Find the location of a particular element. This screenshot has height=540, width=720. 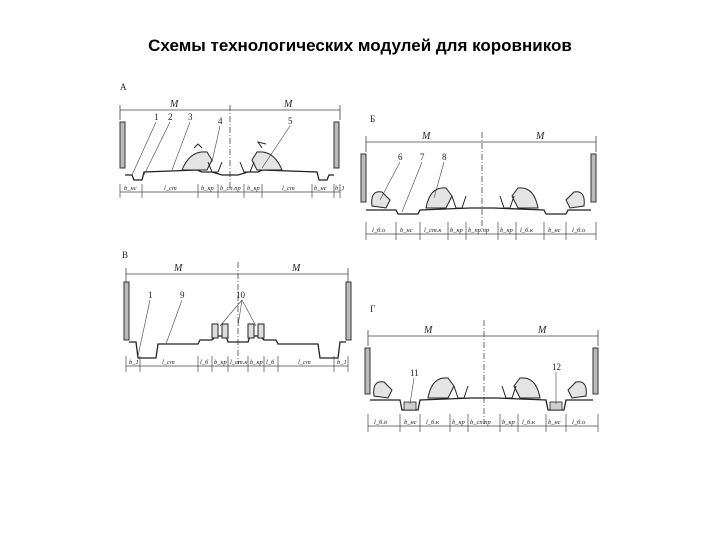

diagram-panel-b: Б М М 6 7 8 l_б.о b_нс l_ст.к is located at coordinates (478, 177).